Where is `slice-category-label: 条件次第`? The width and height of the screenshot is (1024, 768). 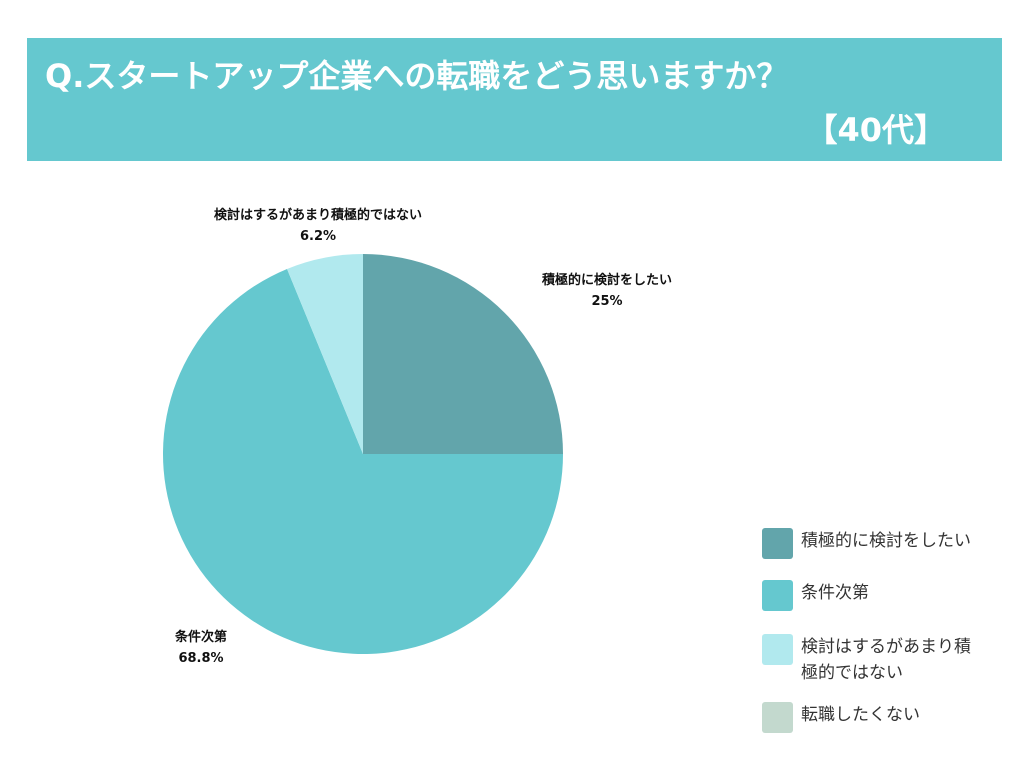 slice-category-label: 条件次第 is located at coordinates (201, 637).